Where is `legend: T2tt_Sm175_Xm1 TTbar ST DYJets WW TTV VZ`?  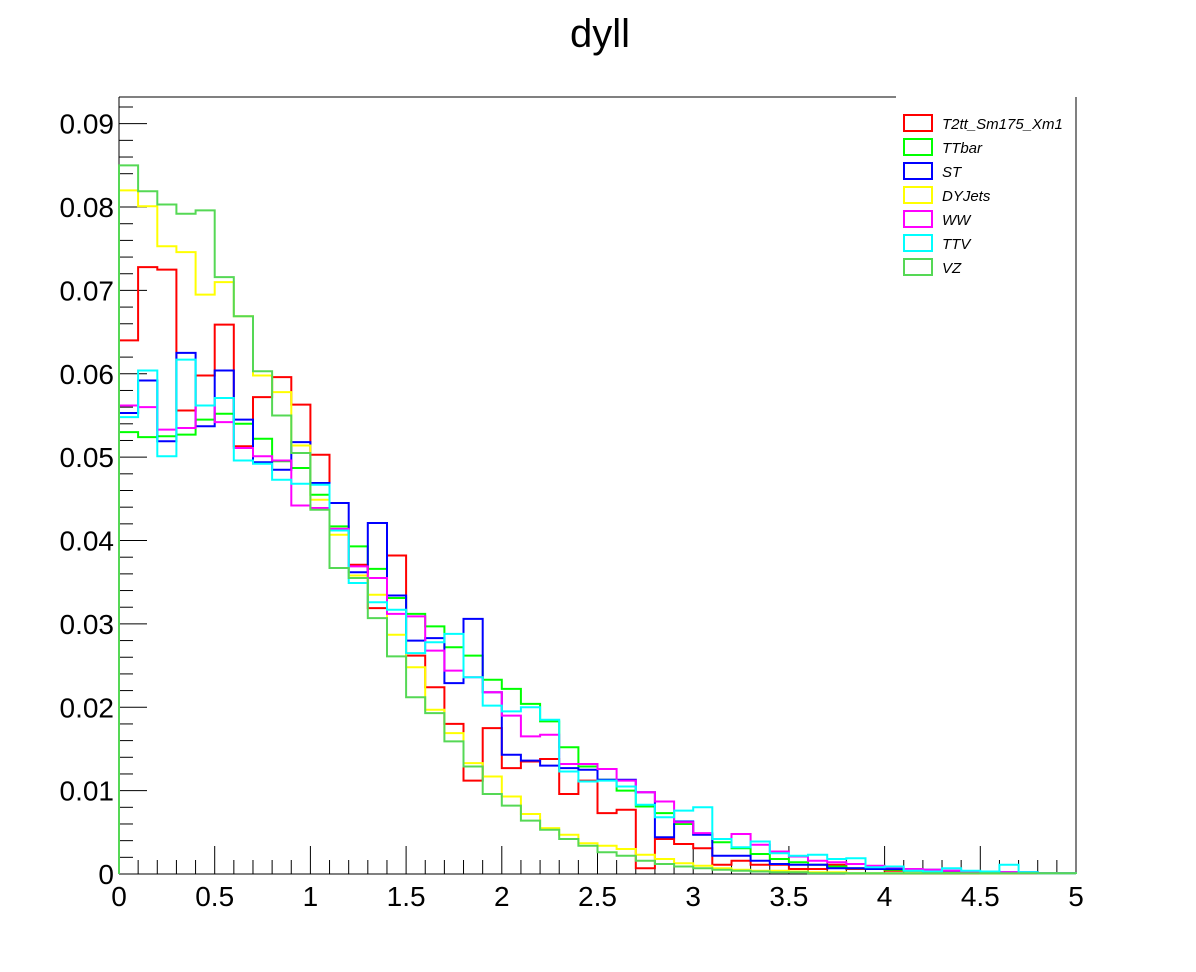 legend: T2tt_Sm175_Xm1 TTbar ST DYJets WW TTV VZ is located at coordinates (983, 195).